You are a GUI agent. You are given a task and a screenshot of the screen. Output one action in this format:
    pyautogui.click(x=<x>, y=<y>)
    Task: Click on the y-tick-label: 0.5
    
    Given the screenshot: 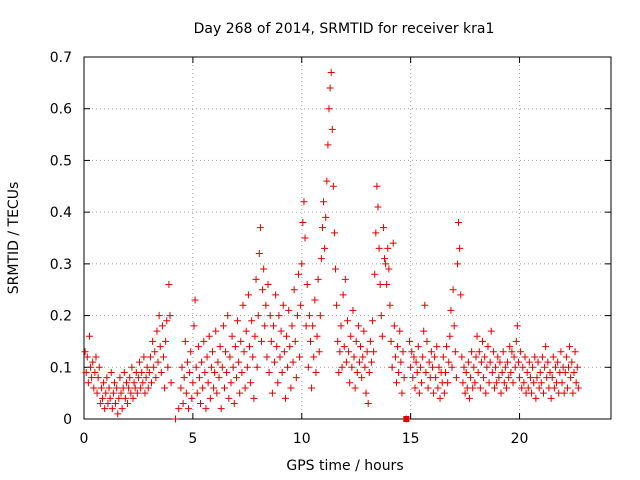 What is the action you would take?
    pyautogui.click(x=61, y=161)
    